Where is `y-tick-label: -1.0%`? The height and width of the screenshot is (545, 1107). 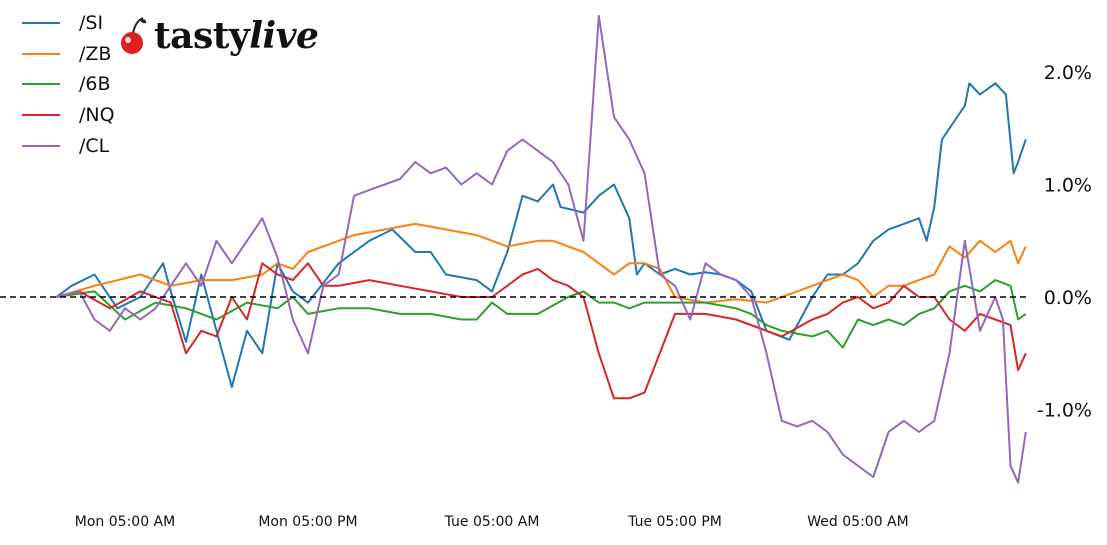 y-tick-label: -1.0% is located at coordinates (1064, 411).